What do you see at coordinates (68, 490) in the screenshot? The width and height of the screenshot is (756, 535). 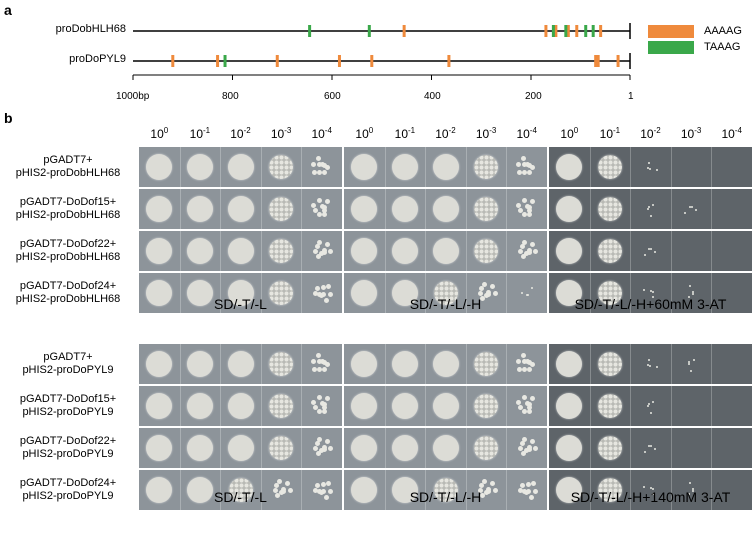 I see `strain-label: pGADT7-DoDof24+ pHIS2-proDoPYL9` at bounding box center [68, 490].